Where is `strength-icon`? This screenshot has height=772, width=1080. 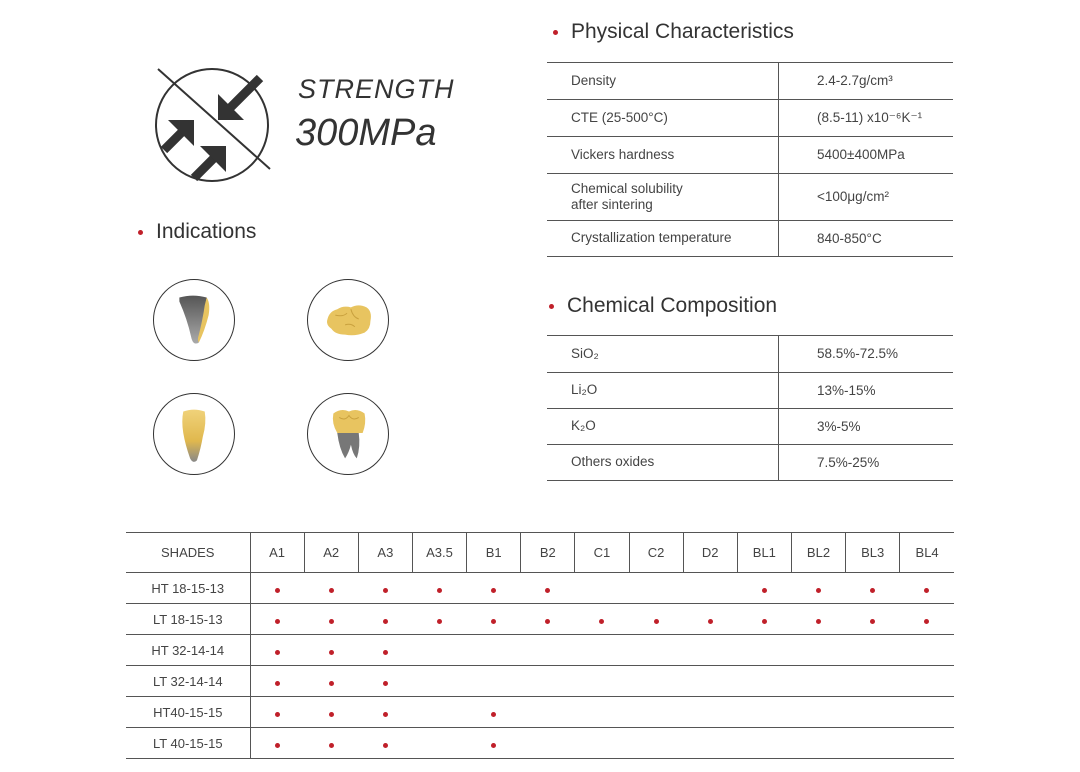 strength-icon is located at coordinates (213, 125).